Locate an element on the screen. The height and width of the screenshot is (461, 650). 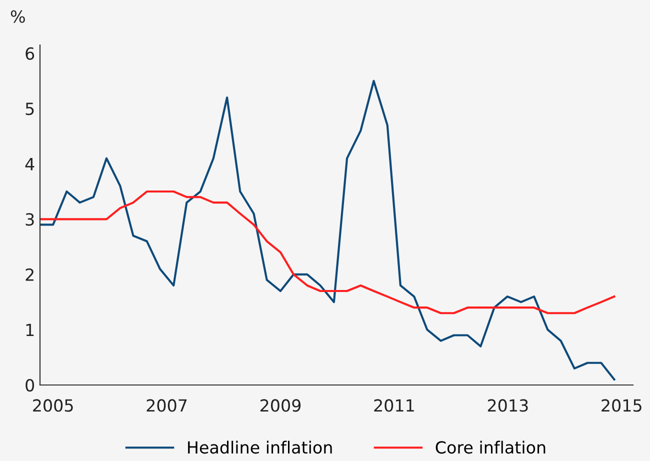
y-tick-label: 5 is located at coordinates (30, 109).